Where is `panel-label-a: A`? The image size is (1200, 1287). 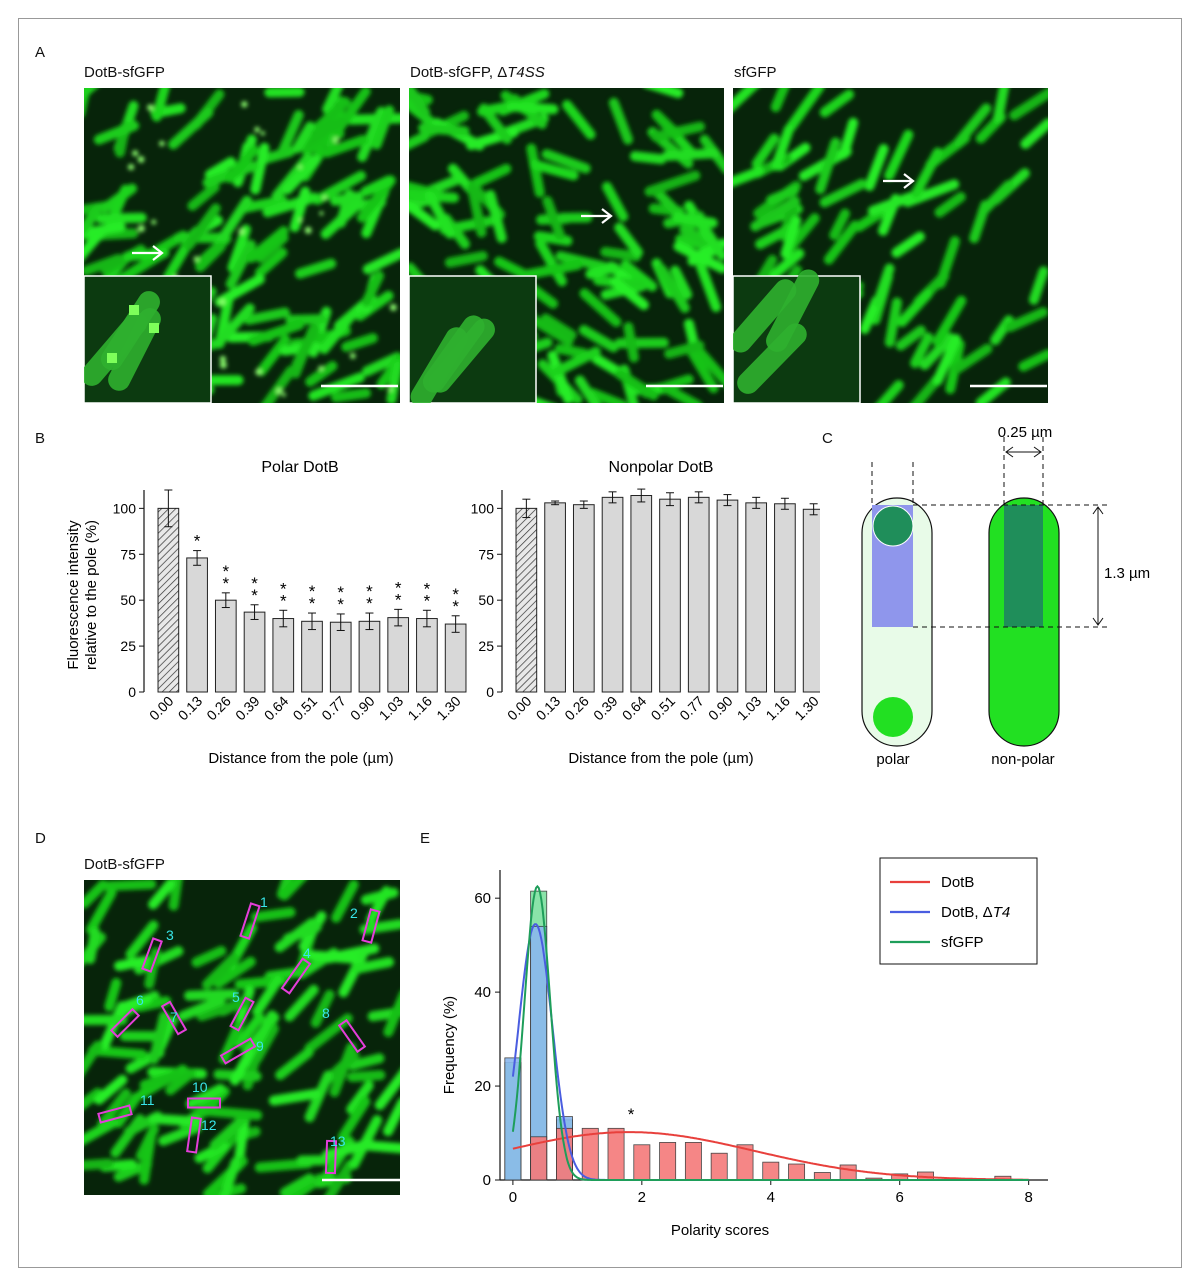 panel-label-a: A is located at coordinates (40, 52).